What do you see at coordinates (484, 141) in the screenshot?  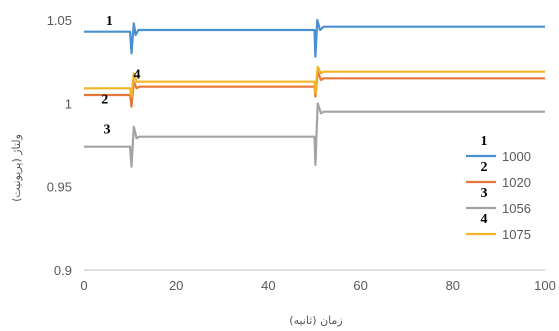 I see `legend-number: 1` at bounding box center [484, 141].